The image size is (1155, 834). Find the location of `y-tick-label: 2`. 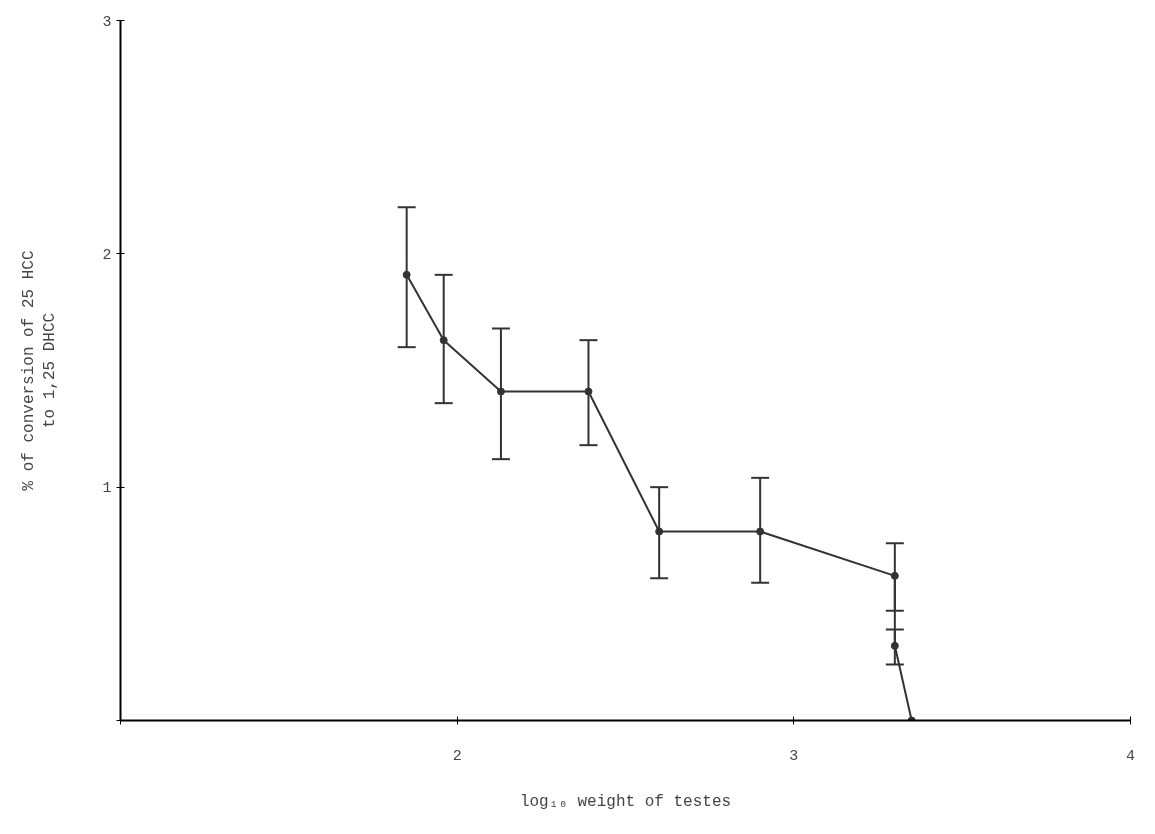

y-tick-label: 2 is located at coordinates (107, 255).